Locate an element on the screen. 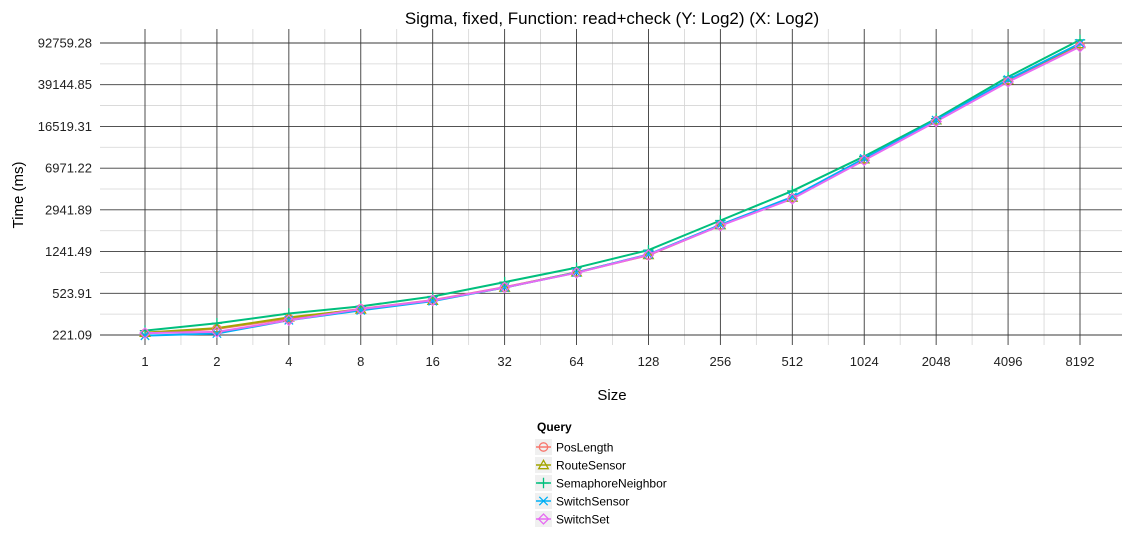 Image resolution: width=1122 pixels, height=537 pixels. x-tick-label: 512 is located at coordinates (792, 361).